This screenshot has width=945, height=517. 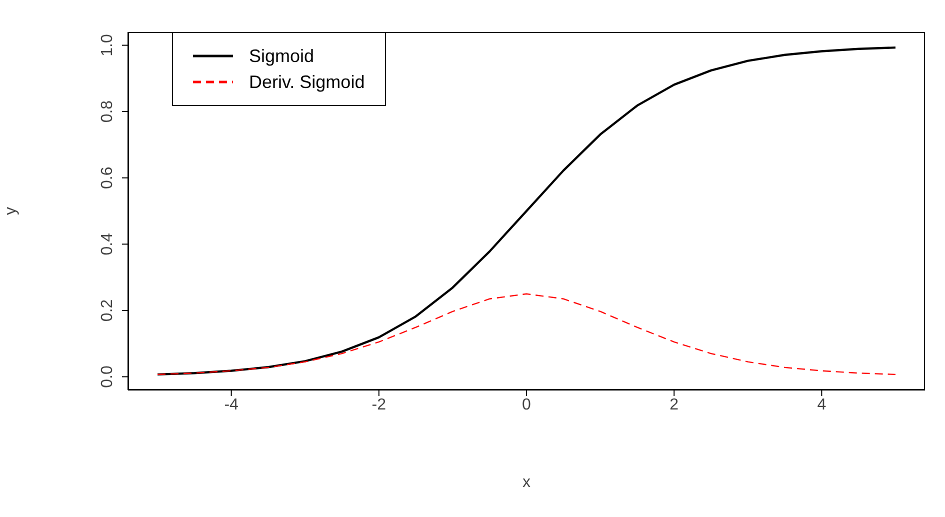 I want to click on y-axis-title: y, so click(x=11, y=211).